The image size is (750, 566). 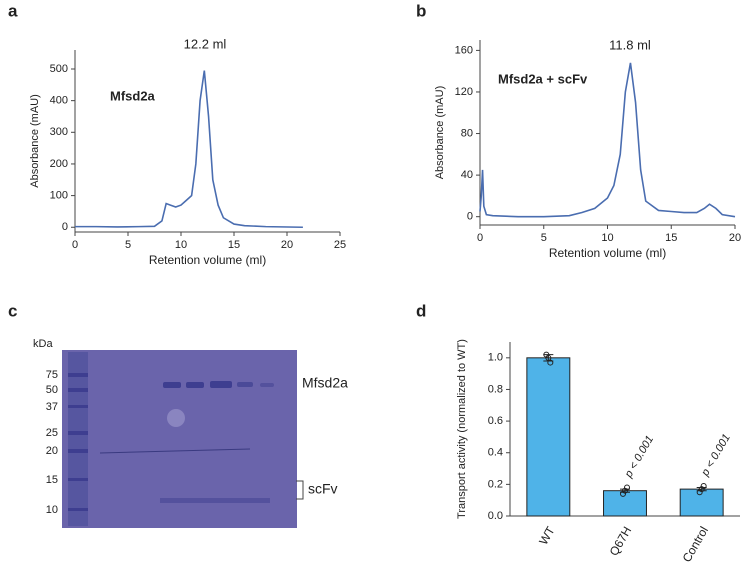 What do you see at coordinates (462, 429) in the screenshot?
I see `y-axis-label: Transport activity (normalized to WT)` at bounding box center [462, 429].